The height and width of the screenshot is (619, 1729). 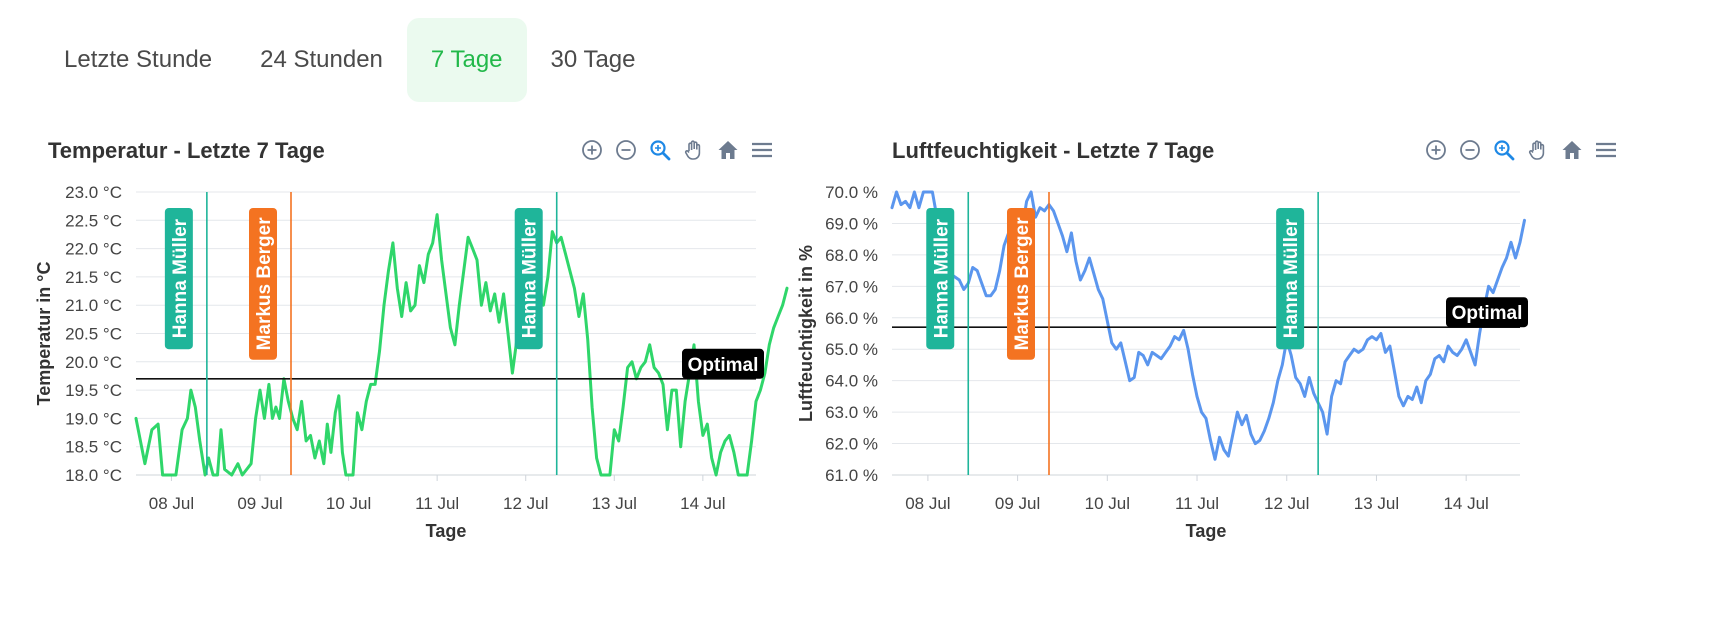 What do you see at coordinates (93, 418) in the screenshot?
I see `y-tick-label: 19.0 °C` at bounding box center [93, 418].